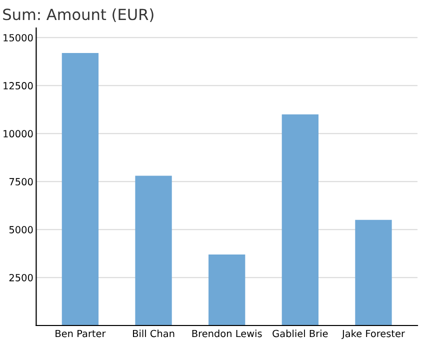 The width and height of the screenshot is (426, 350). Describe the element at coordinates (373, 334) in the screenshot. I see `x-tick-label: Jake Forester` at that location.